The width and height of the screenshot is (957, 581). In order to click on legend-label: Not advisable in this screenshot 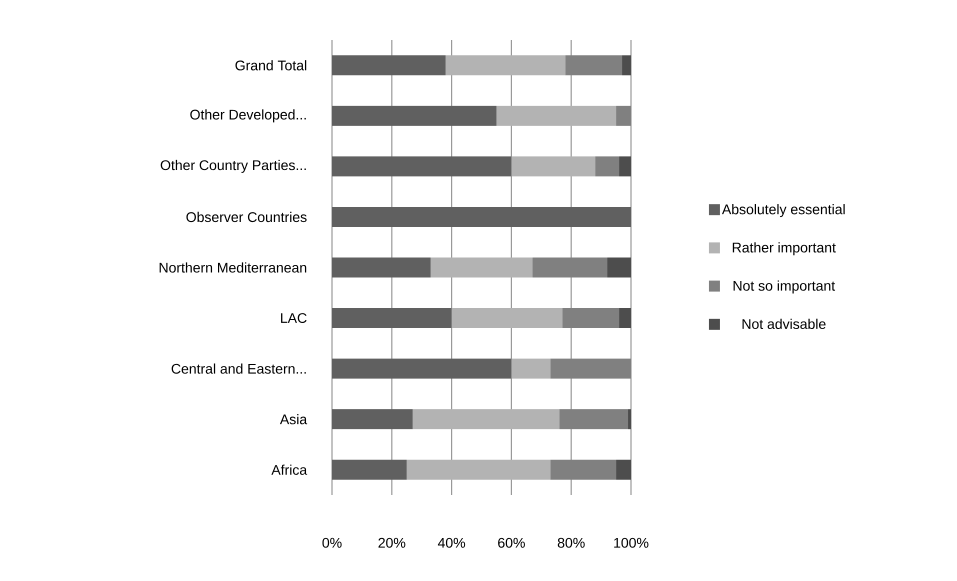, I will do `click(784, 324)`.